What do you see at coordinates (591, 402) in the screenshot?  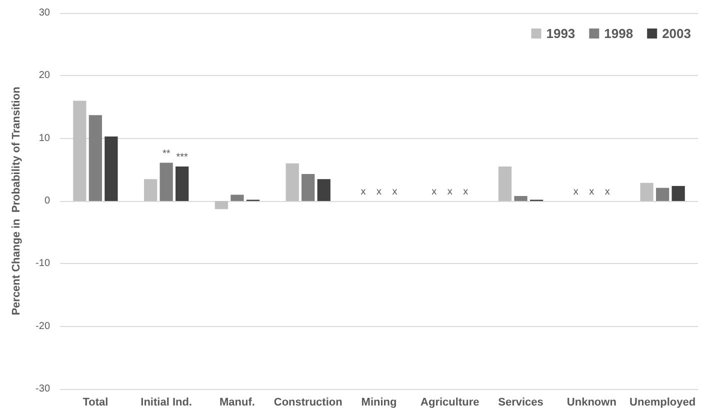 I see `x-tick-label: Unknown` at bounding box center [591, 402].